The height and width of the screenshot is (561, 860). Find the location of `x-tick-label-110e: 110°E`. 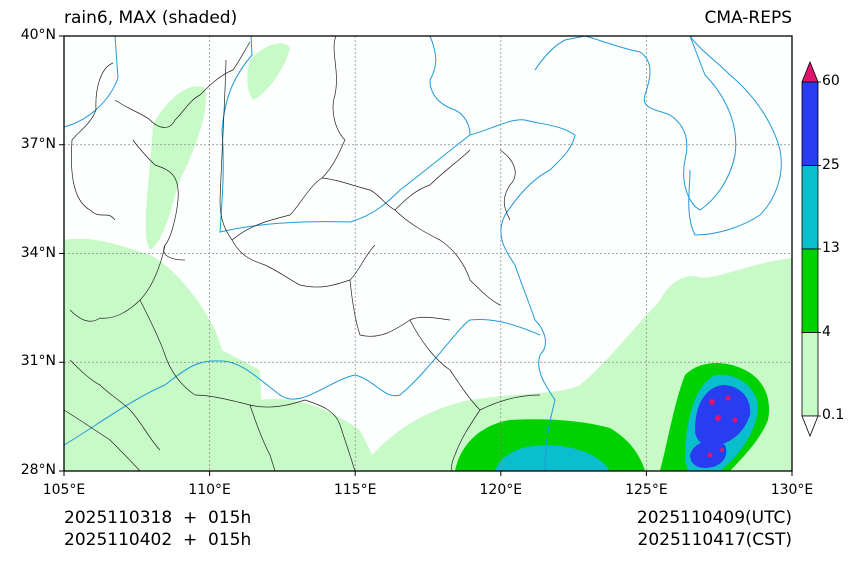

x-tick-label-110e: 110°E is located at coordinates (209, 490).